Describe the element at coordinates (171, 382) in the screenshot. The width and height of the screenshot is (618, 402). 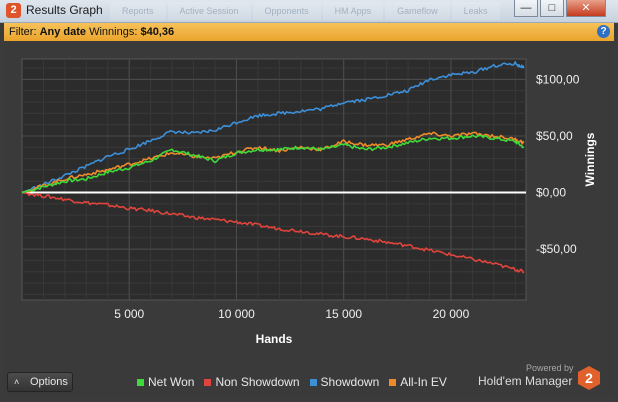
I see `legend-label: Net Won` at that location.